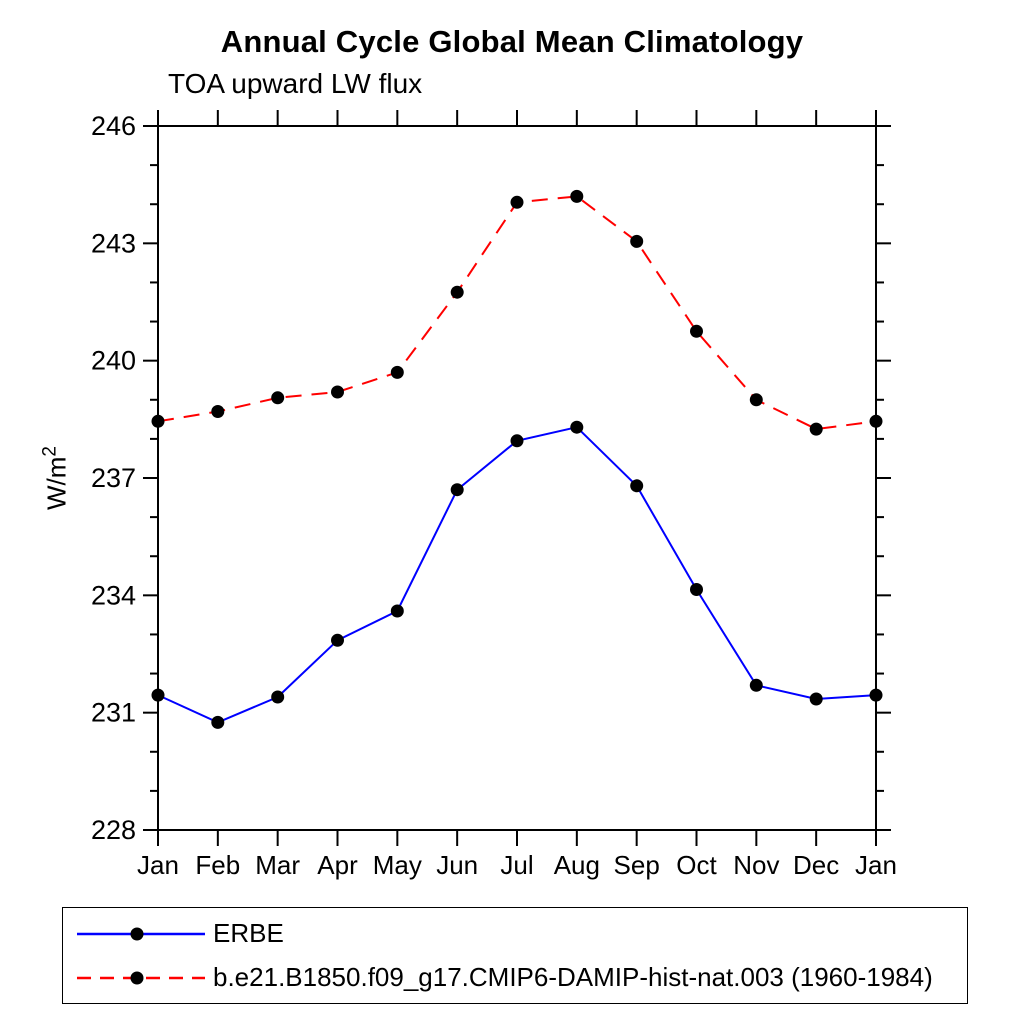 Image resolution: width=1024 pixels, height=1024 pixels. I want to click on y-axis-label-base: W/m, so click(56, 483).